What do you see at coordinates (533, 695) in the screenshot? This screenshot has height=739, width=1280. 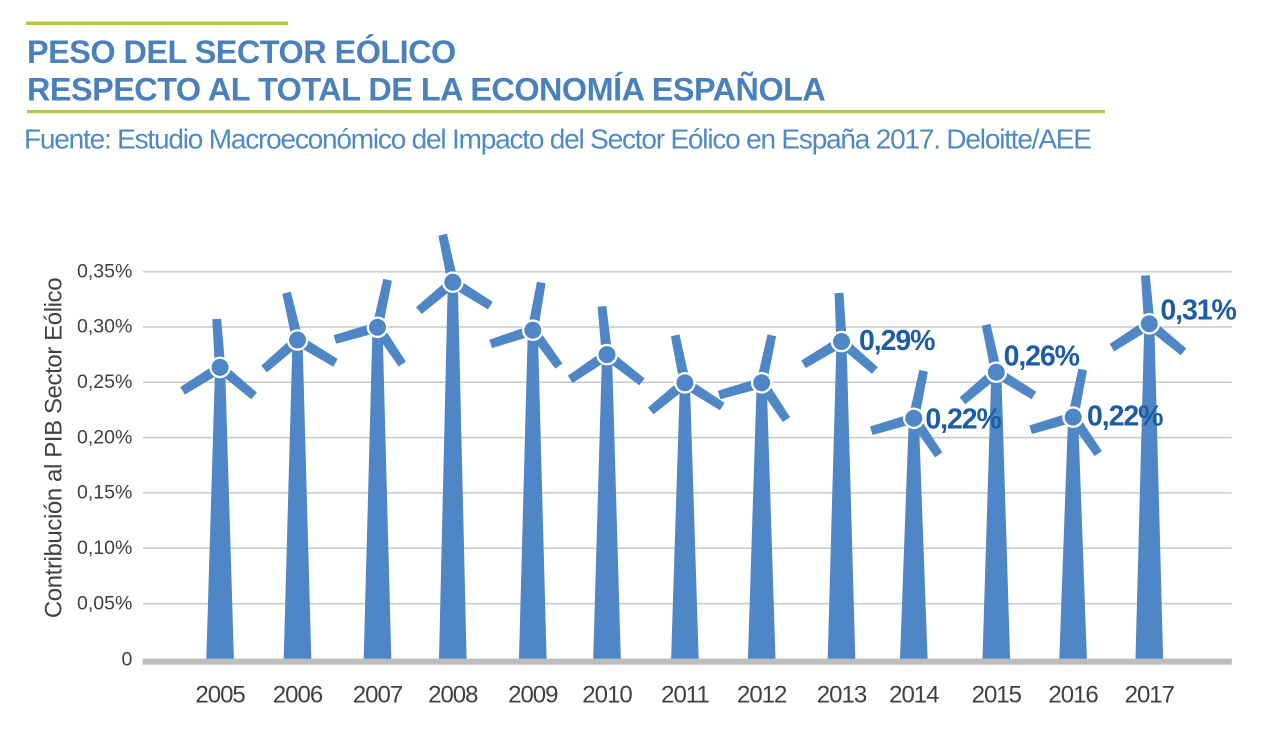 I see `svg-text: 2009` at bounding box center [533, 695].